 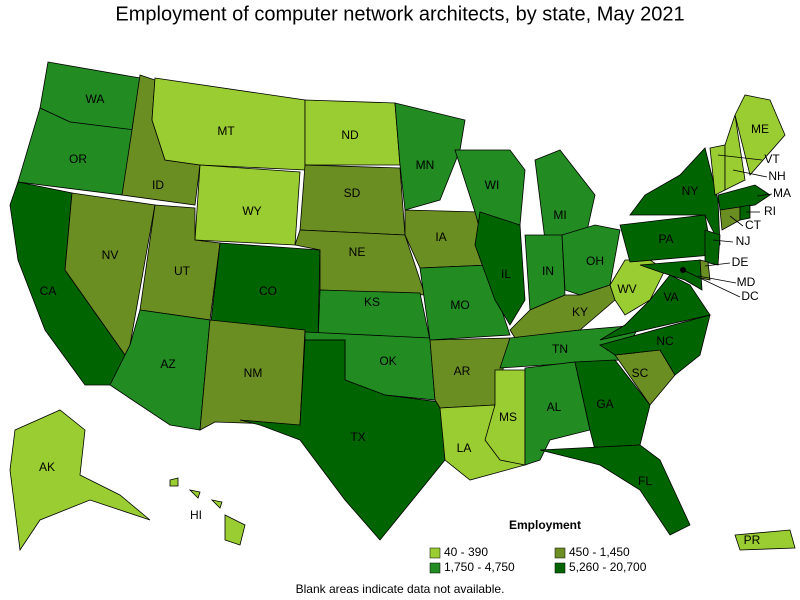 What do you see at coordinates (425, 165) in the screenshot?
I see `state-label: MN` at bounding box center [425, 165].